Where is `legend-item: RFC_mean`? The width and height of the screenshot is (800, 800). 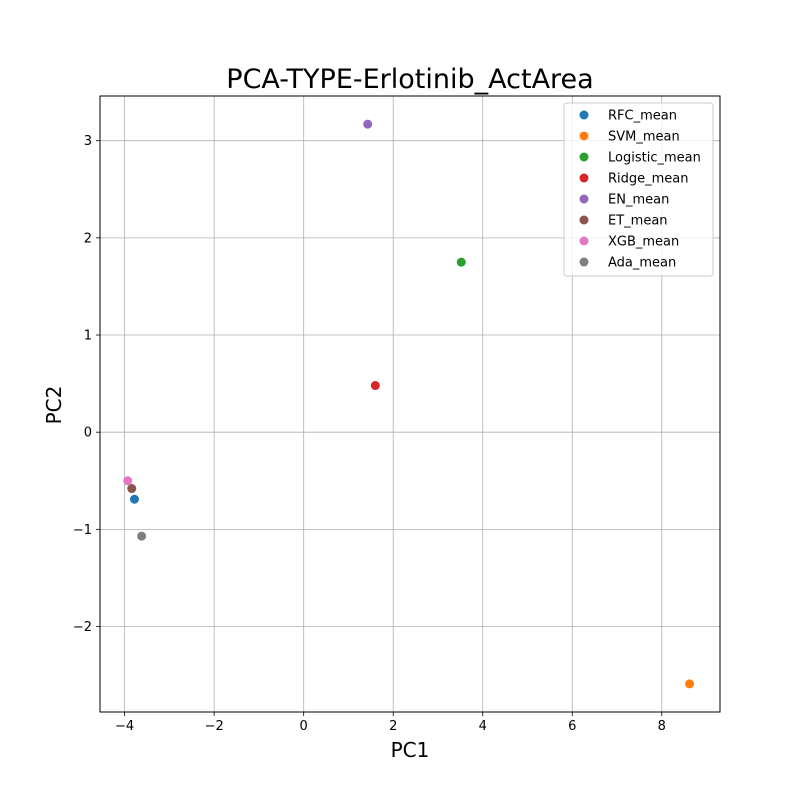 legend-item: RFC_mean is located at coordinates (628, 116).